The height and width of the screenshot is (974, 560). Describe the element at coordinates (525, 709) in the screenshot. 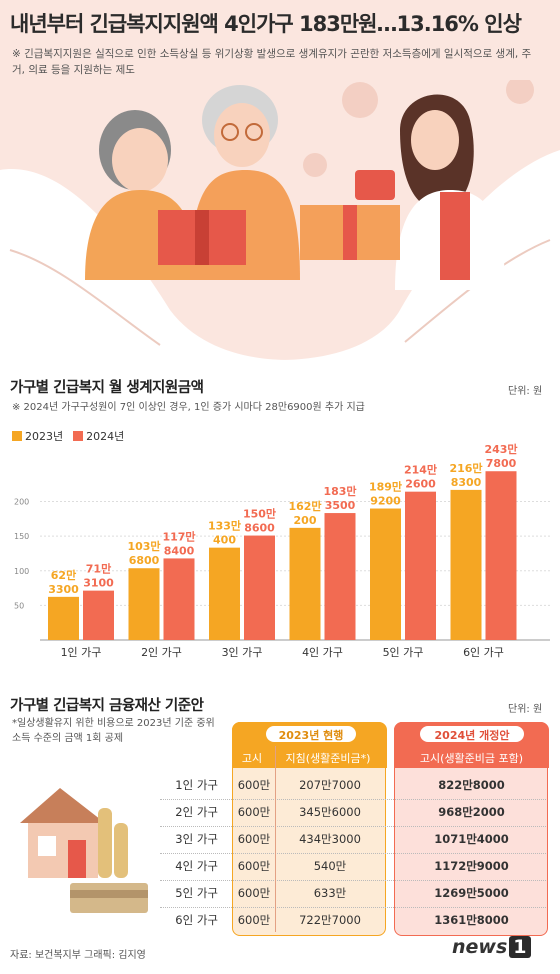

I see `table-unit: 단위: 원` at that location.